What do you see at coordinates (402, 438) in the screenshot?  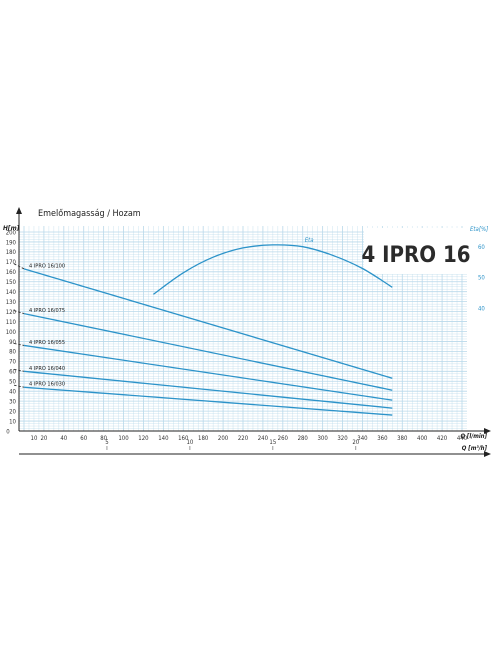 I see `x-tick-label: 380` at bounding box center [402, 438].